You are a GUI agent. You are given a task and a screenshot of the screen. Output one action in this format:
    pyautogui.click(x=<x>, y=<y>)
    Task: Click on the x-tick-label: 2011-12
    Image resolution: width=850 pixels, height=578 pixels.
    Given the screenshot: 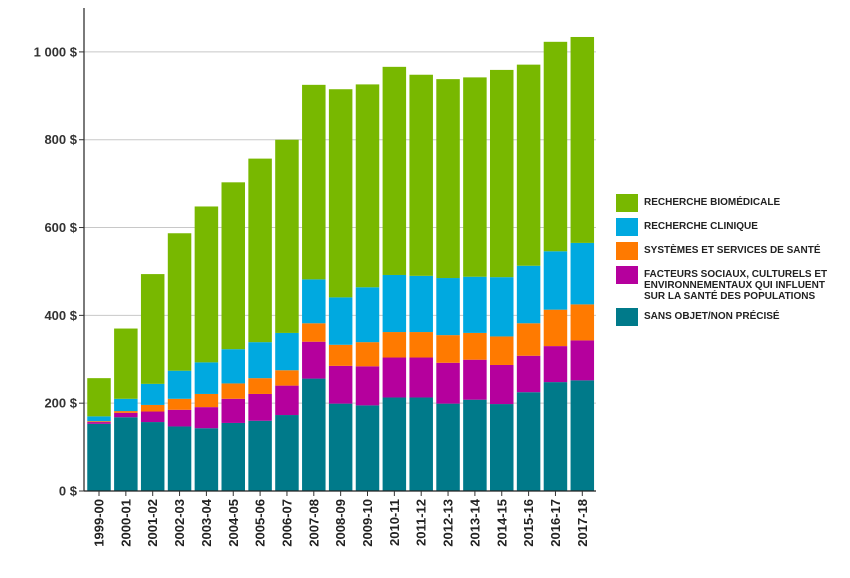 What is the action you would take?
    pyautogui.click(x=421, y=522)
    